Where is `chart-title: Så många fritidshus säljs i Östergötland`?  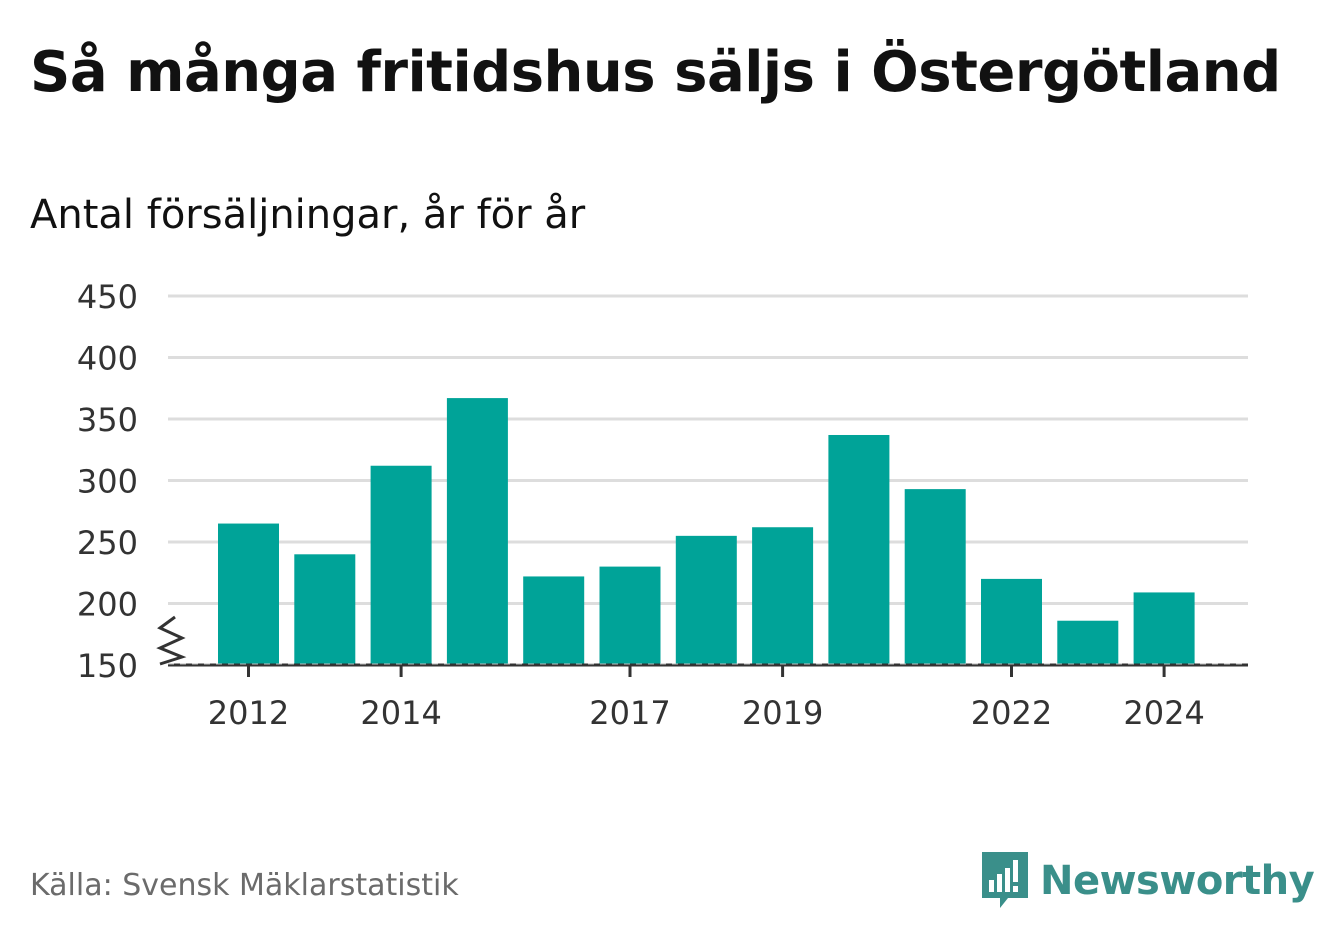
chart-title: Så många fritidshus säljs i Östergötland is located at coordinates (655, 72).